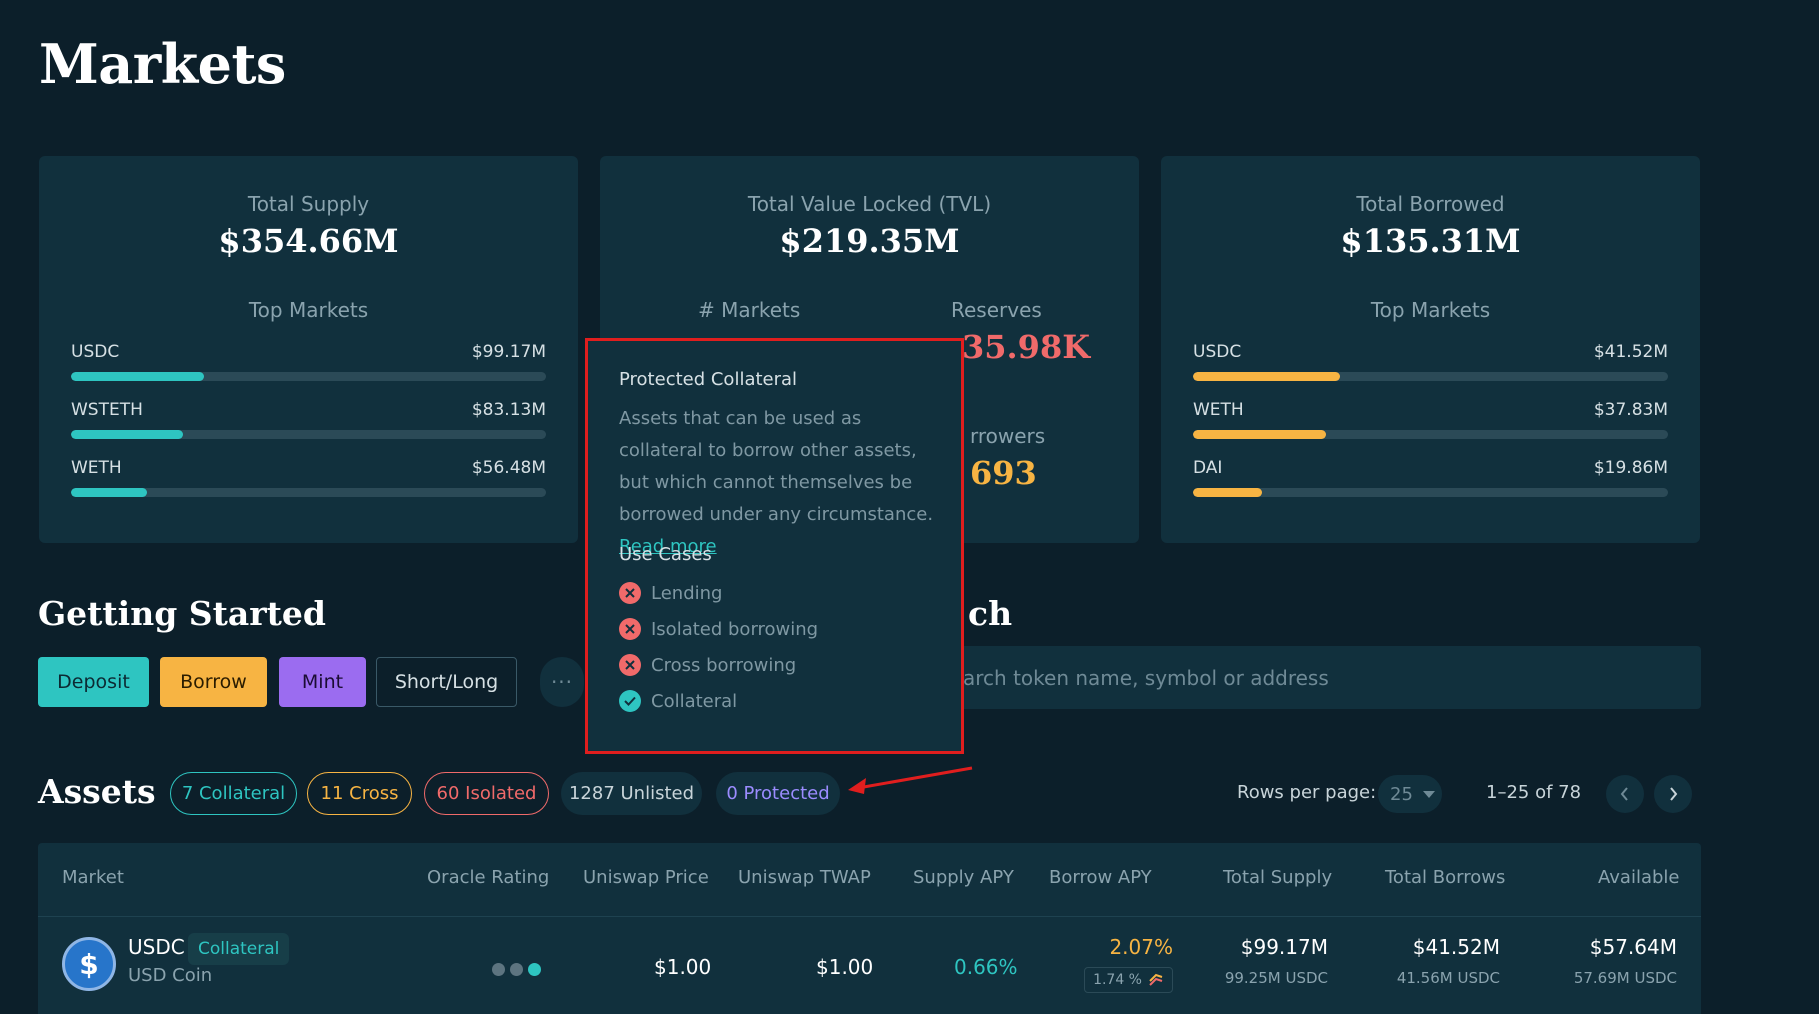 The width and height of the screenshot is (1819, 1014). What do you see at coordinates (1430, 420) in the screenshot?
I see `borrow-market-row: WETH $37.83M` at bounding box center [1430, 420].